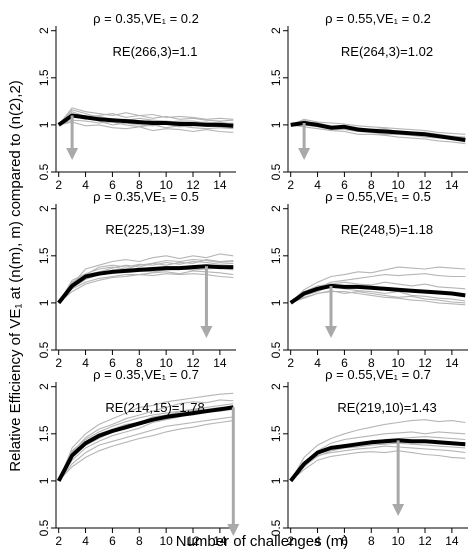 The image size is (474, 553). Describe the element at coordinates (155, 51) in the screenshot. I see `re-annotation: RE(266,3)=1.1` at that location.